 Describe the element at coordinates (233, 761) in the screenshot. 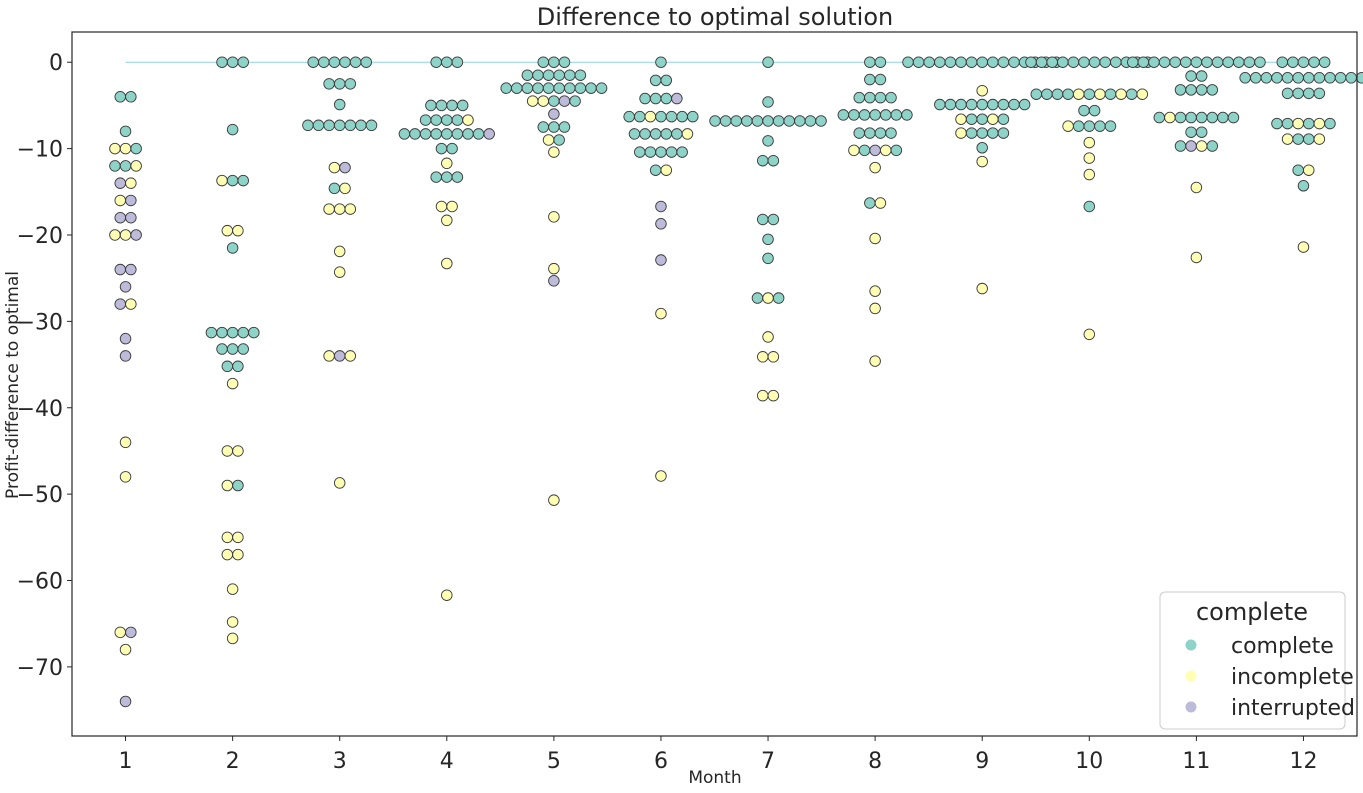

I see `x-tick-label: 2` at that location.